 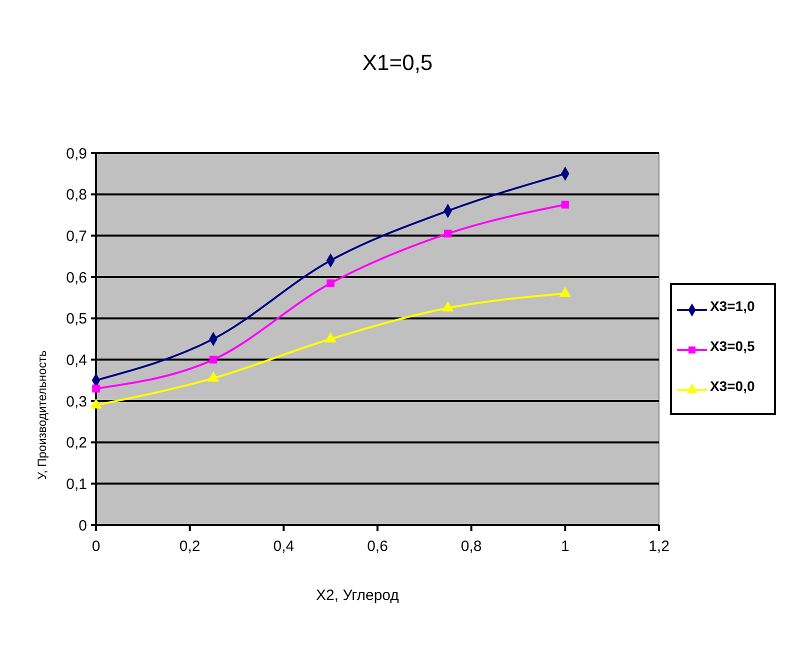 What do you see at coordinates (42, 415) in the screenshot?
I see `y-axis-title: У, Производительность` at bounding box center [42, 415].